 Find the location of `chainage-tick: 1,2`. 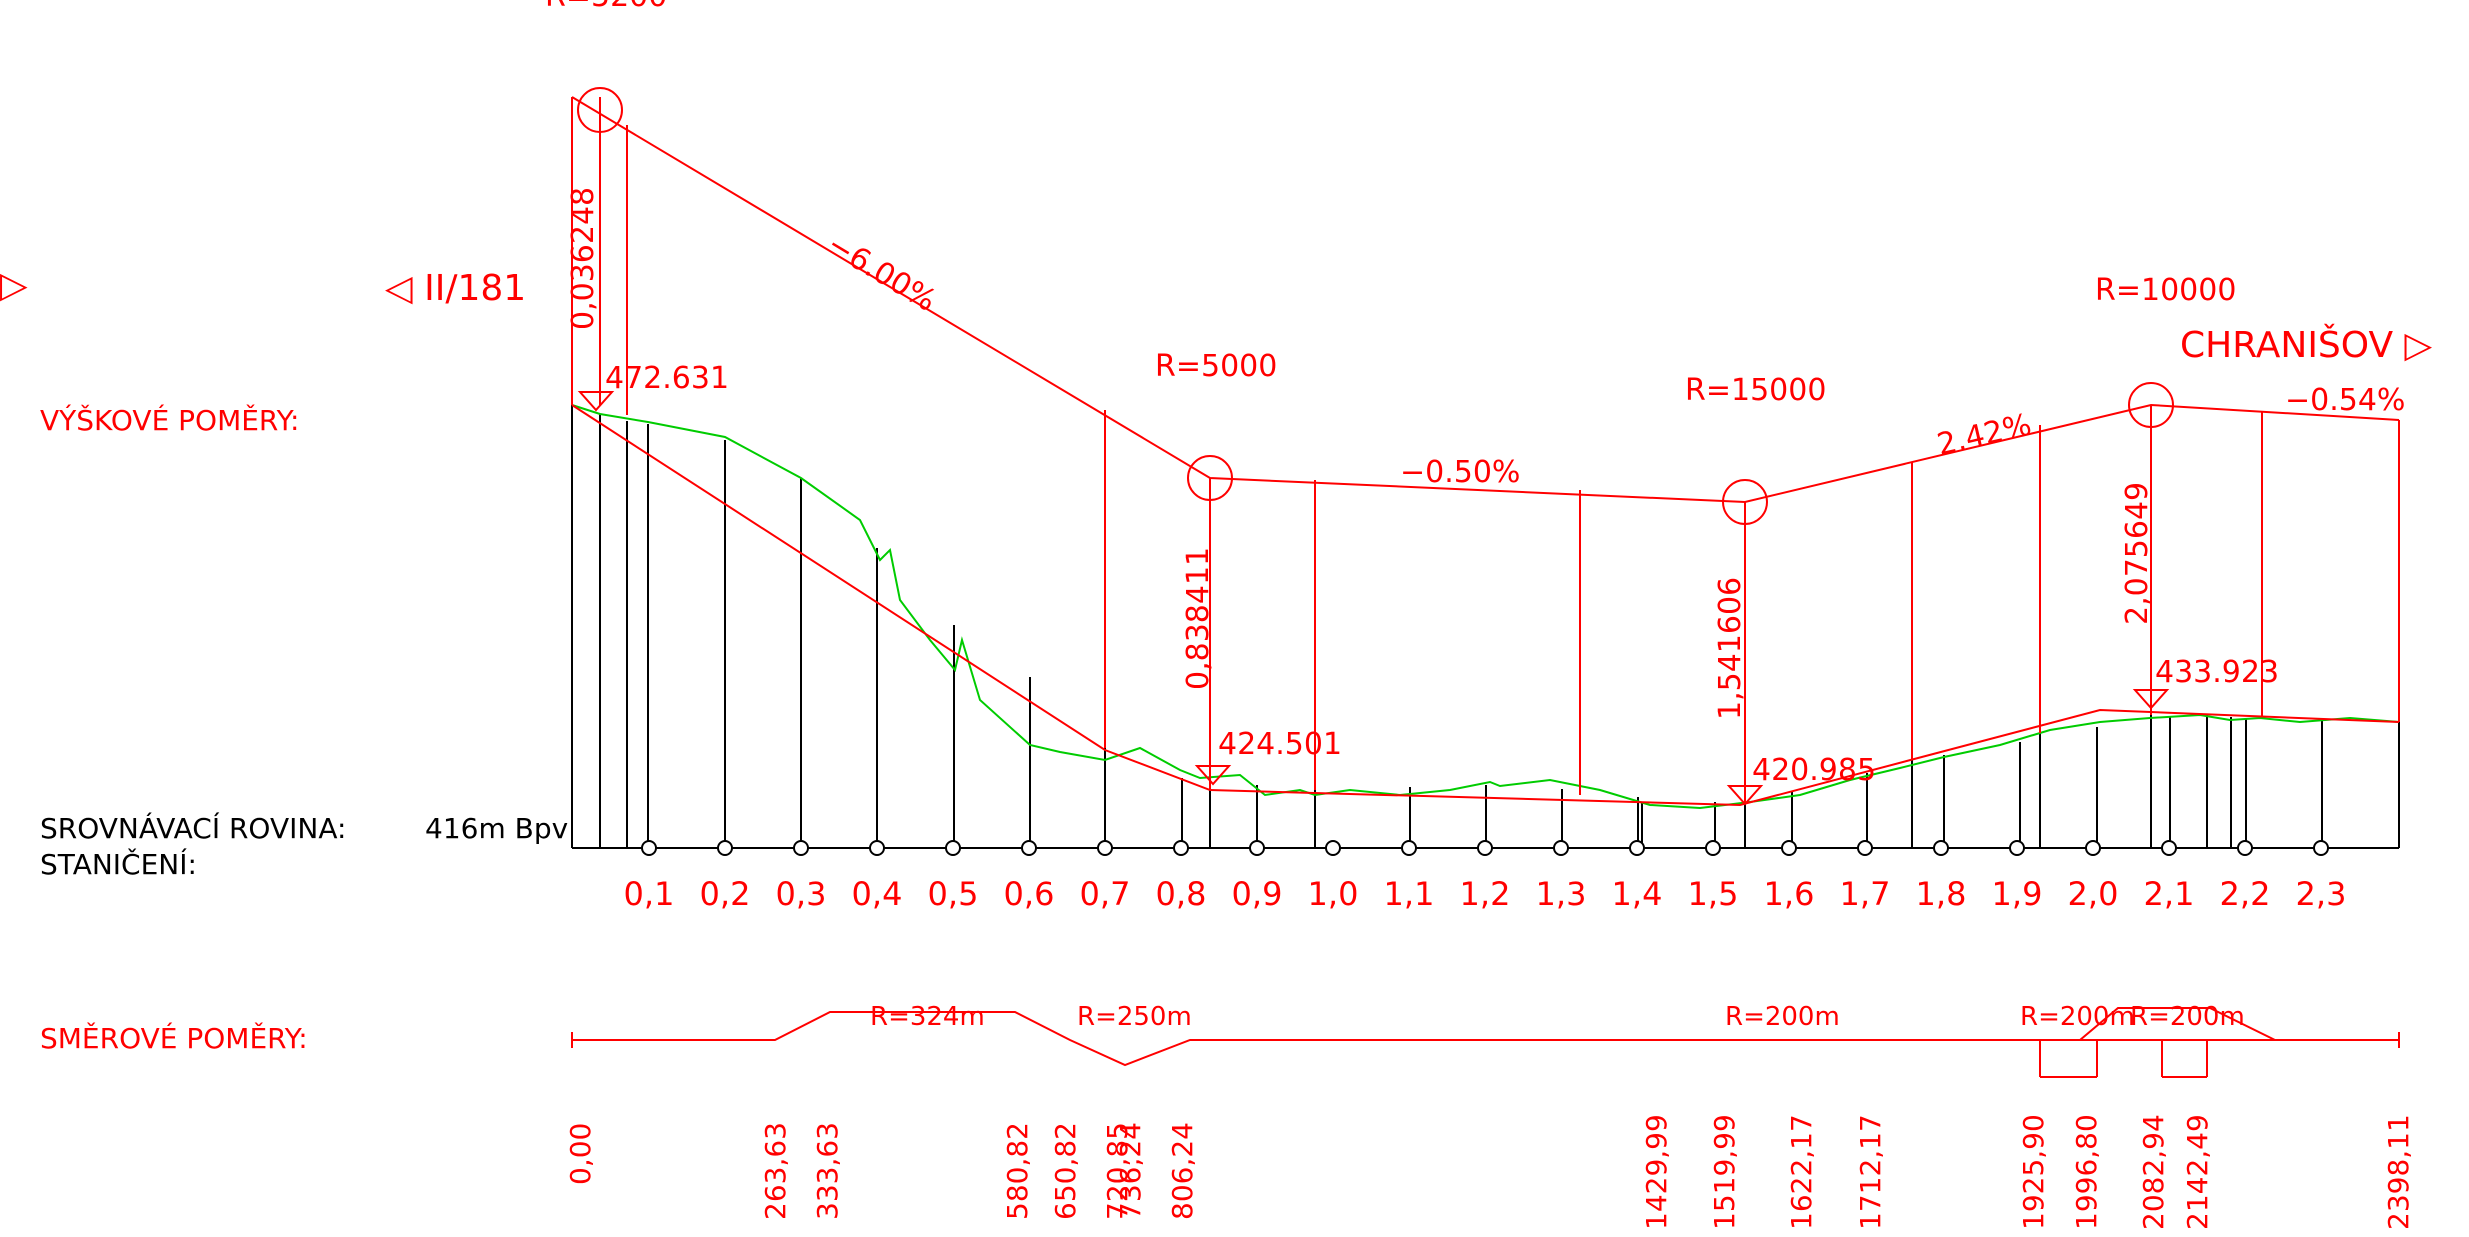

chainage-tick: 1,2 is located at coordinates (1485, 894).